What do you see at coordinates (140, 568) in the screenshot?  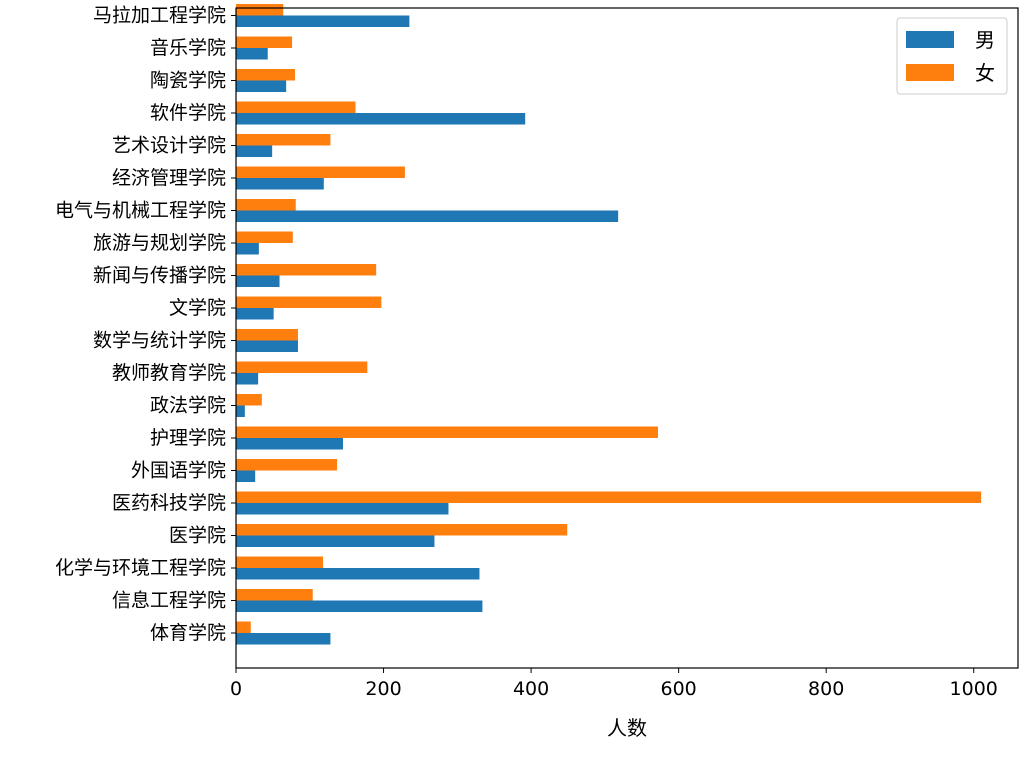 I see `y-tick-label: 化学与环境工程学院` at bounding box center [140, 568].